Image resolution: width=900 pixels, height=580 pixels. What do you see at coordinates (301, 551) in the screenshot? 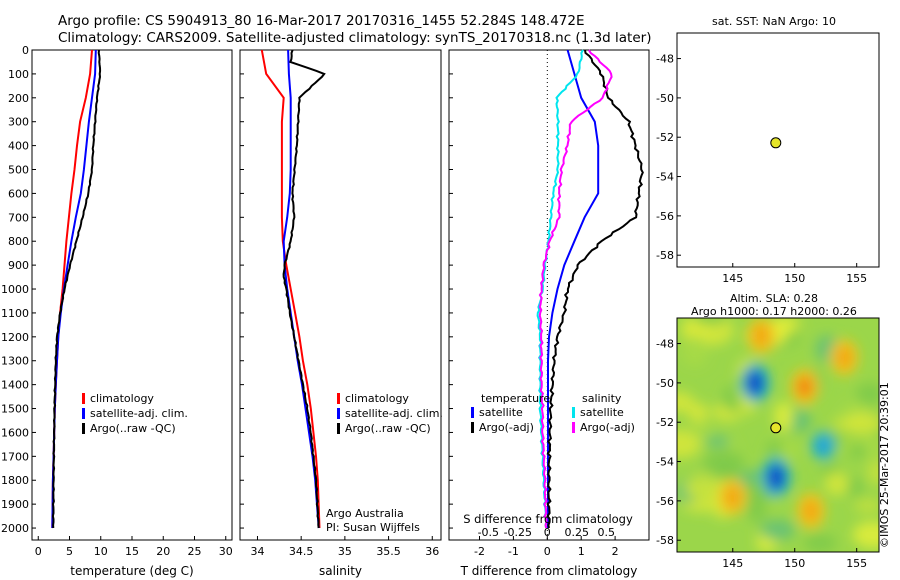
I see `x-tick-label: 34.5` at bounding box center [301, 551].